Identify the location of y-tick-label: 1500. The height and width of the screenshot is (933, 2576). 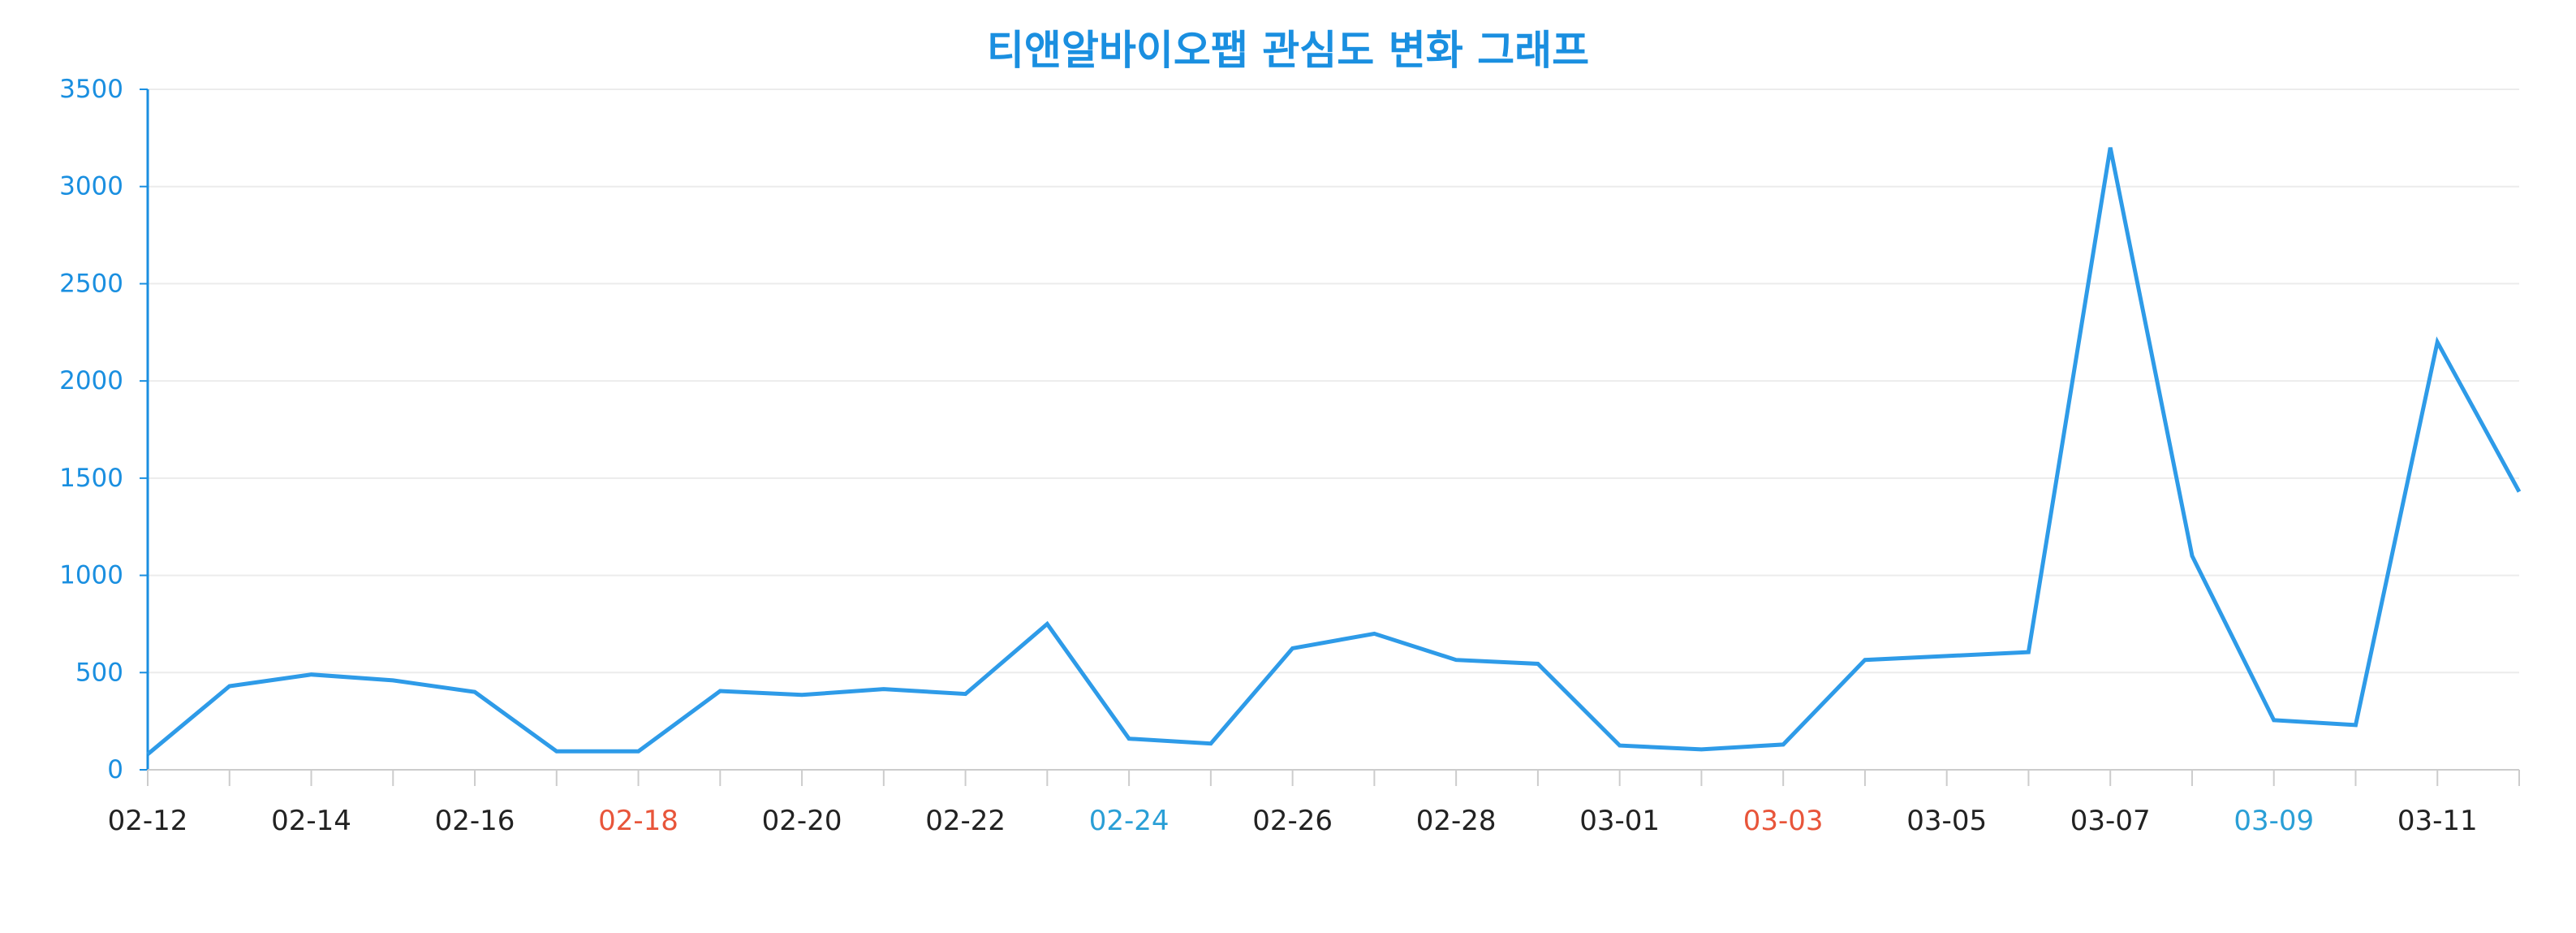
(91, 478).